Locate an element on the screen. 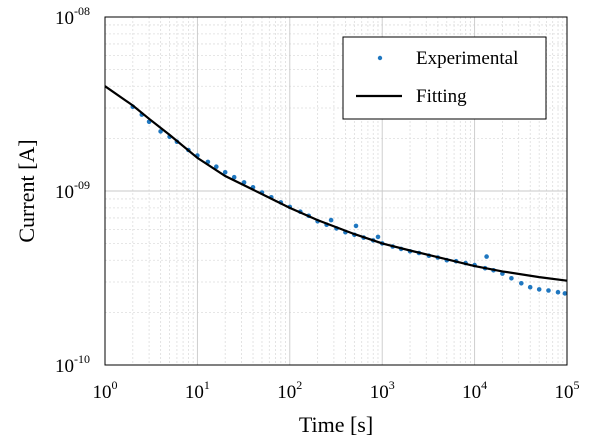  x-tick-label: 10¹ is located at coordinates (197, 390).